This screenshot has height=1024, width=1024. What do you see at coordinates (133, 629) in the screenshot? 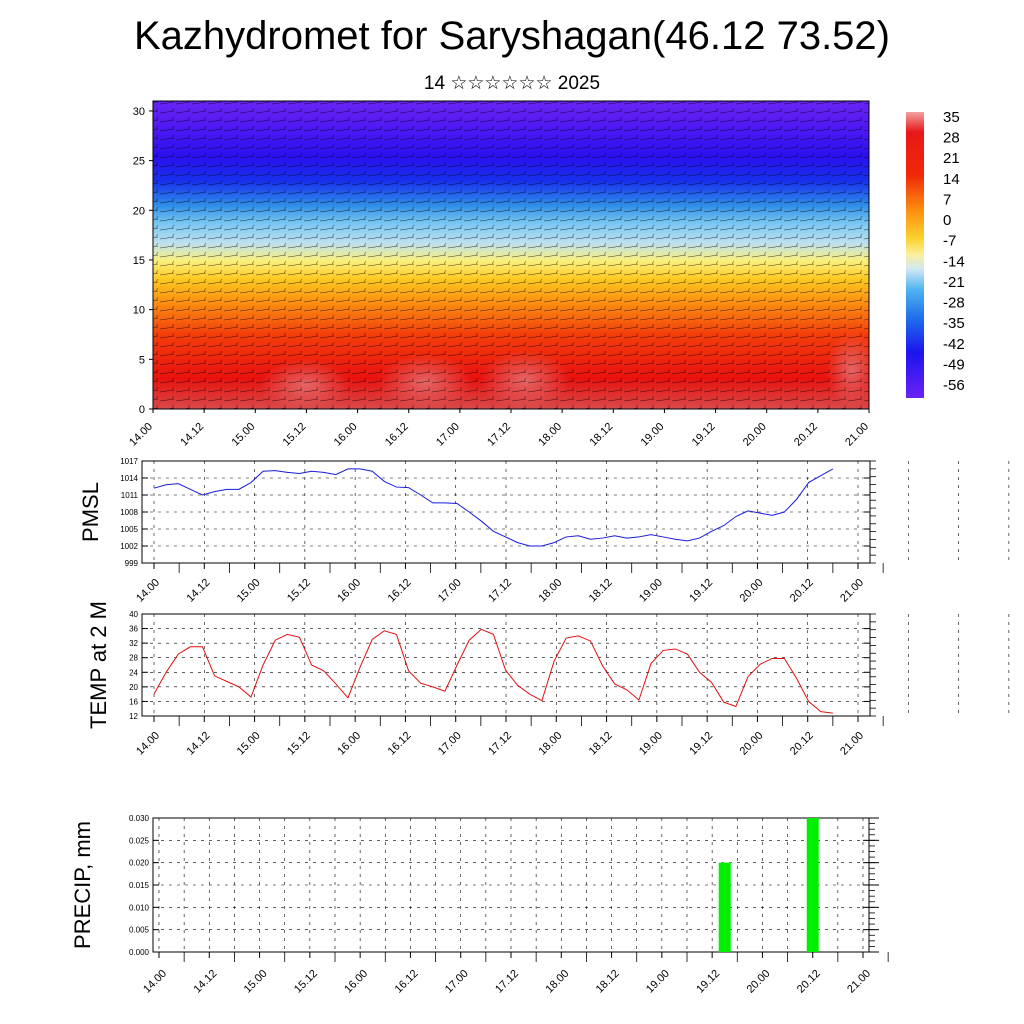
I see `temp-y-tick-label: 36` at bounding box center [133, 629].